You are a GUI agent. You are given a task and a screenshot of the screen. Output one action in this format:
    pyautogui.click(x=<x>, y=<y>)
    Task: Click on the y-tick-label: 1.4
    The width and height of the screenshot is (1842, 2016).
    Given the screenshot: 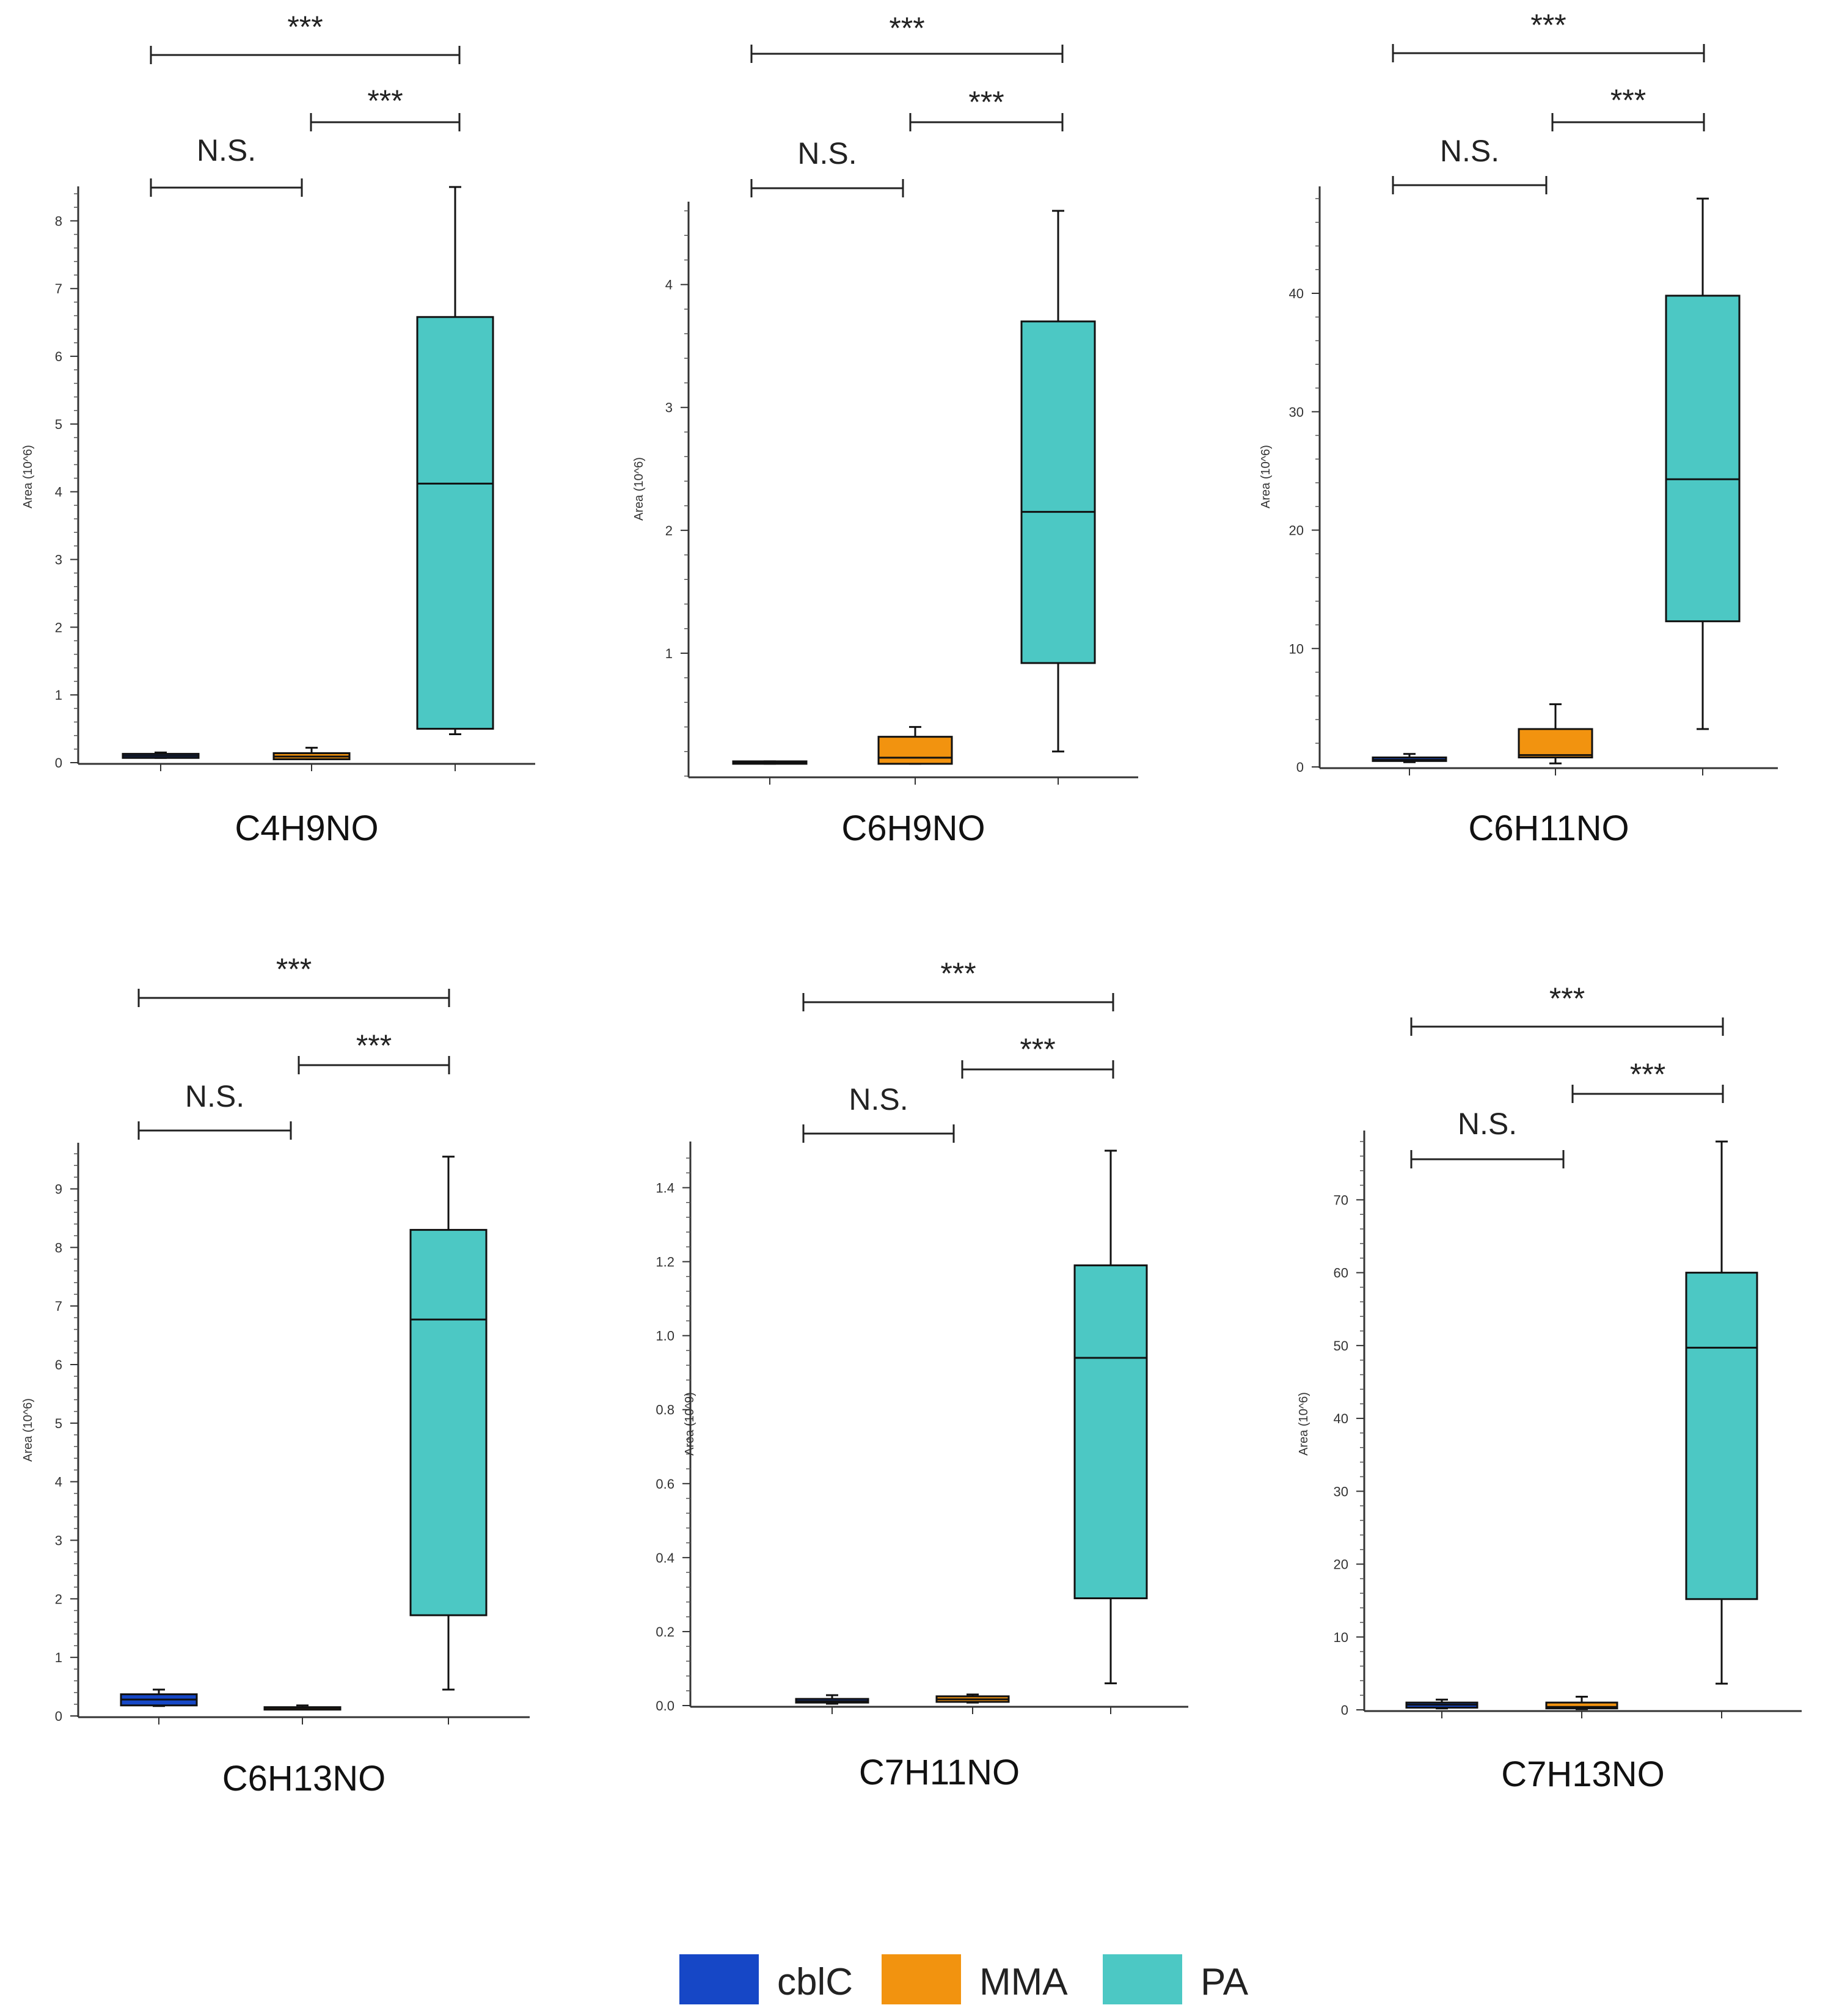 What is the action you would take?
    pyautogui.click(x=665, y=1188)
    